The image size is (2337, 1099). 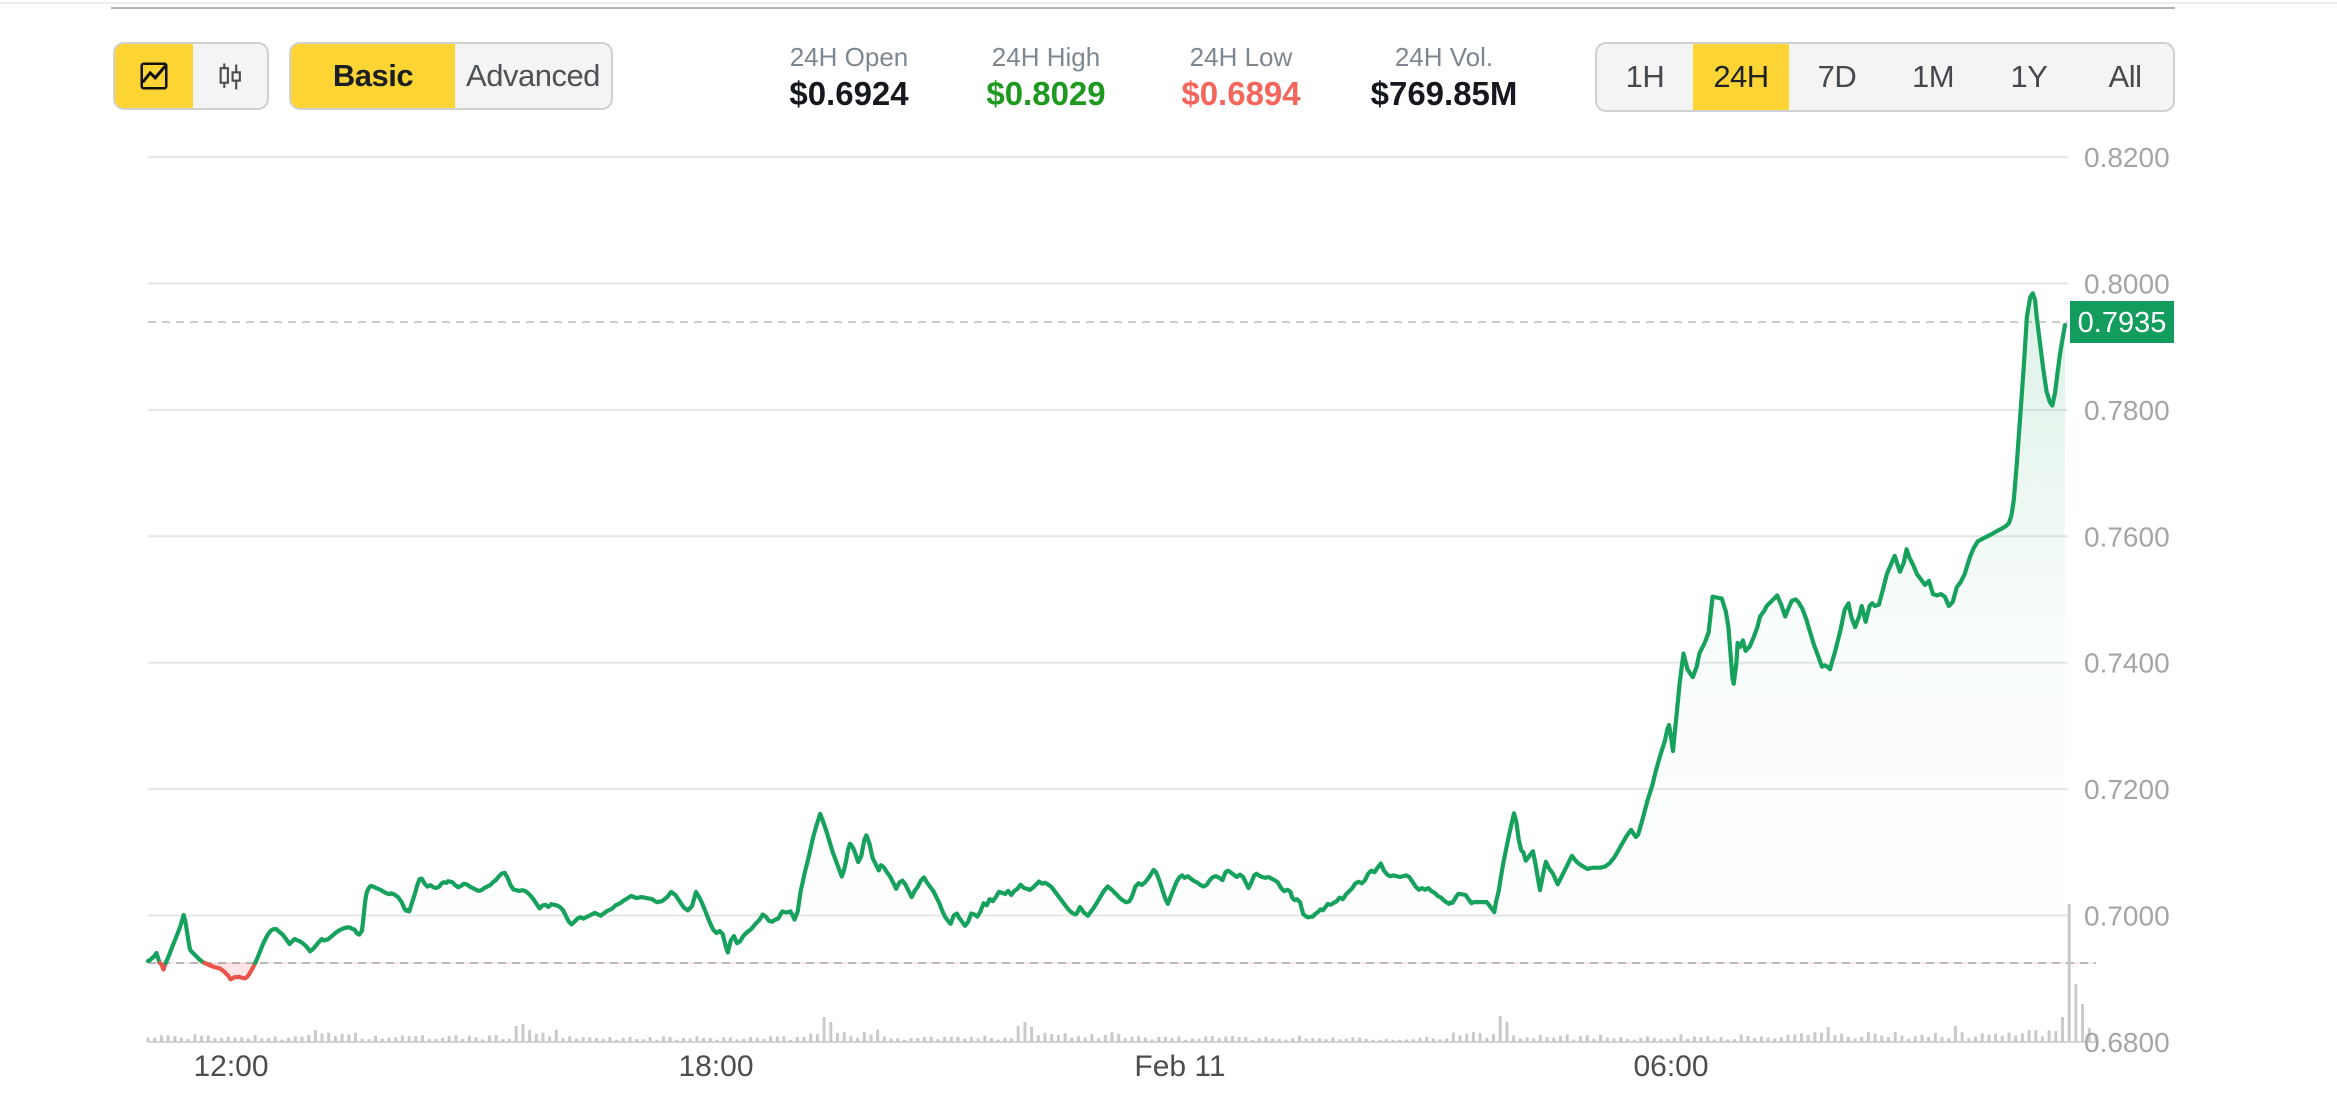 I want to click on svg-text: 0.8200, so click(x=2127, y=157).